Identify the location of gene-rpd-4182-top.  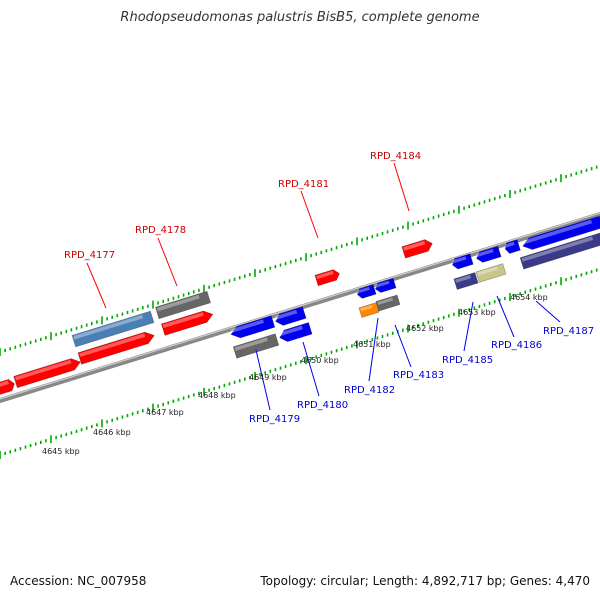
(366, 292).